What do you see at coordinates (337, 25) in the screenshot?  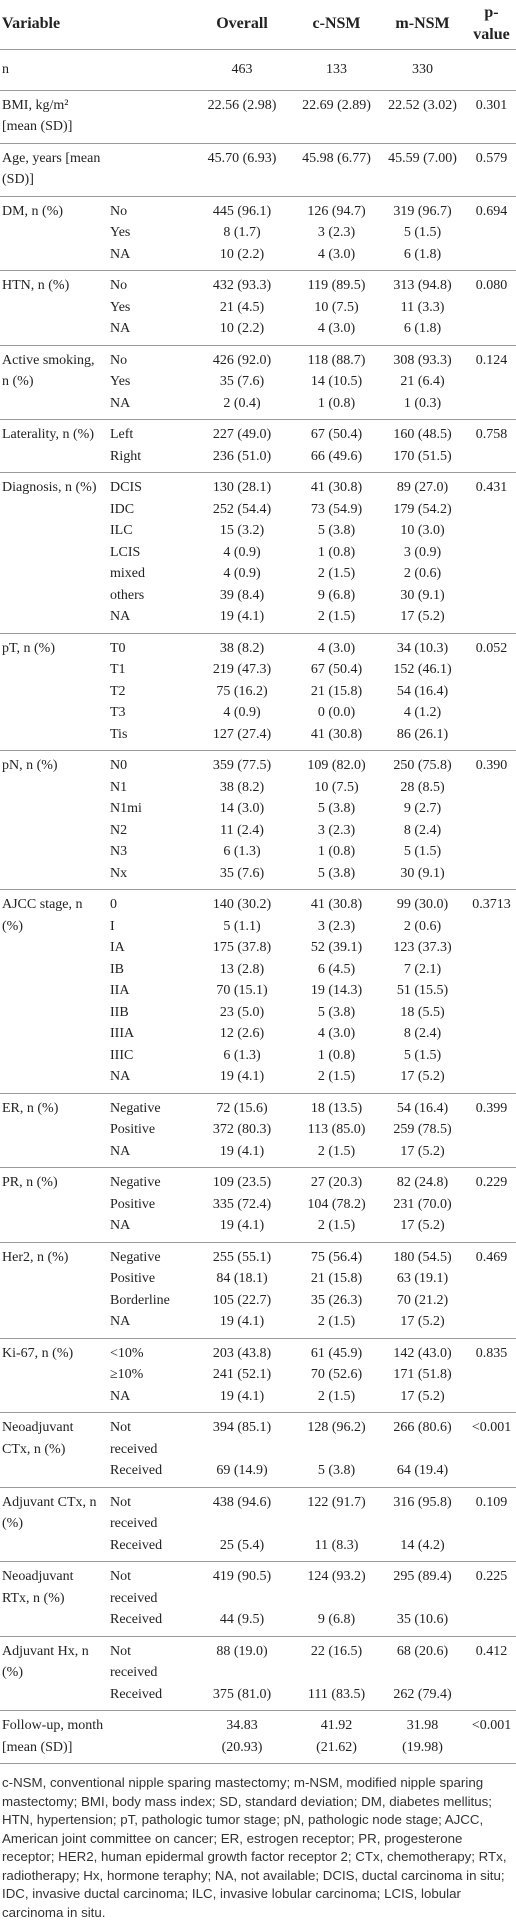 I see `header-cell: c-NSM` at bounding box center [337, 25].